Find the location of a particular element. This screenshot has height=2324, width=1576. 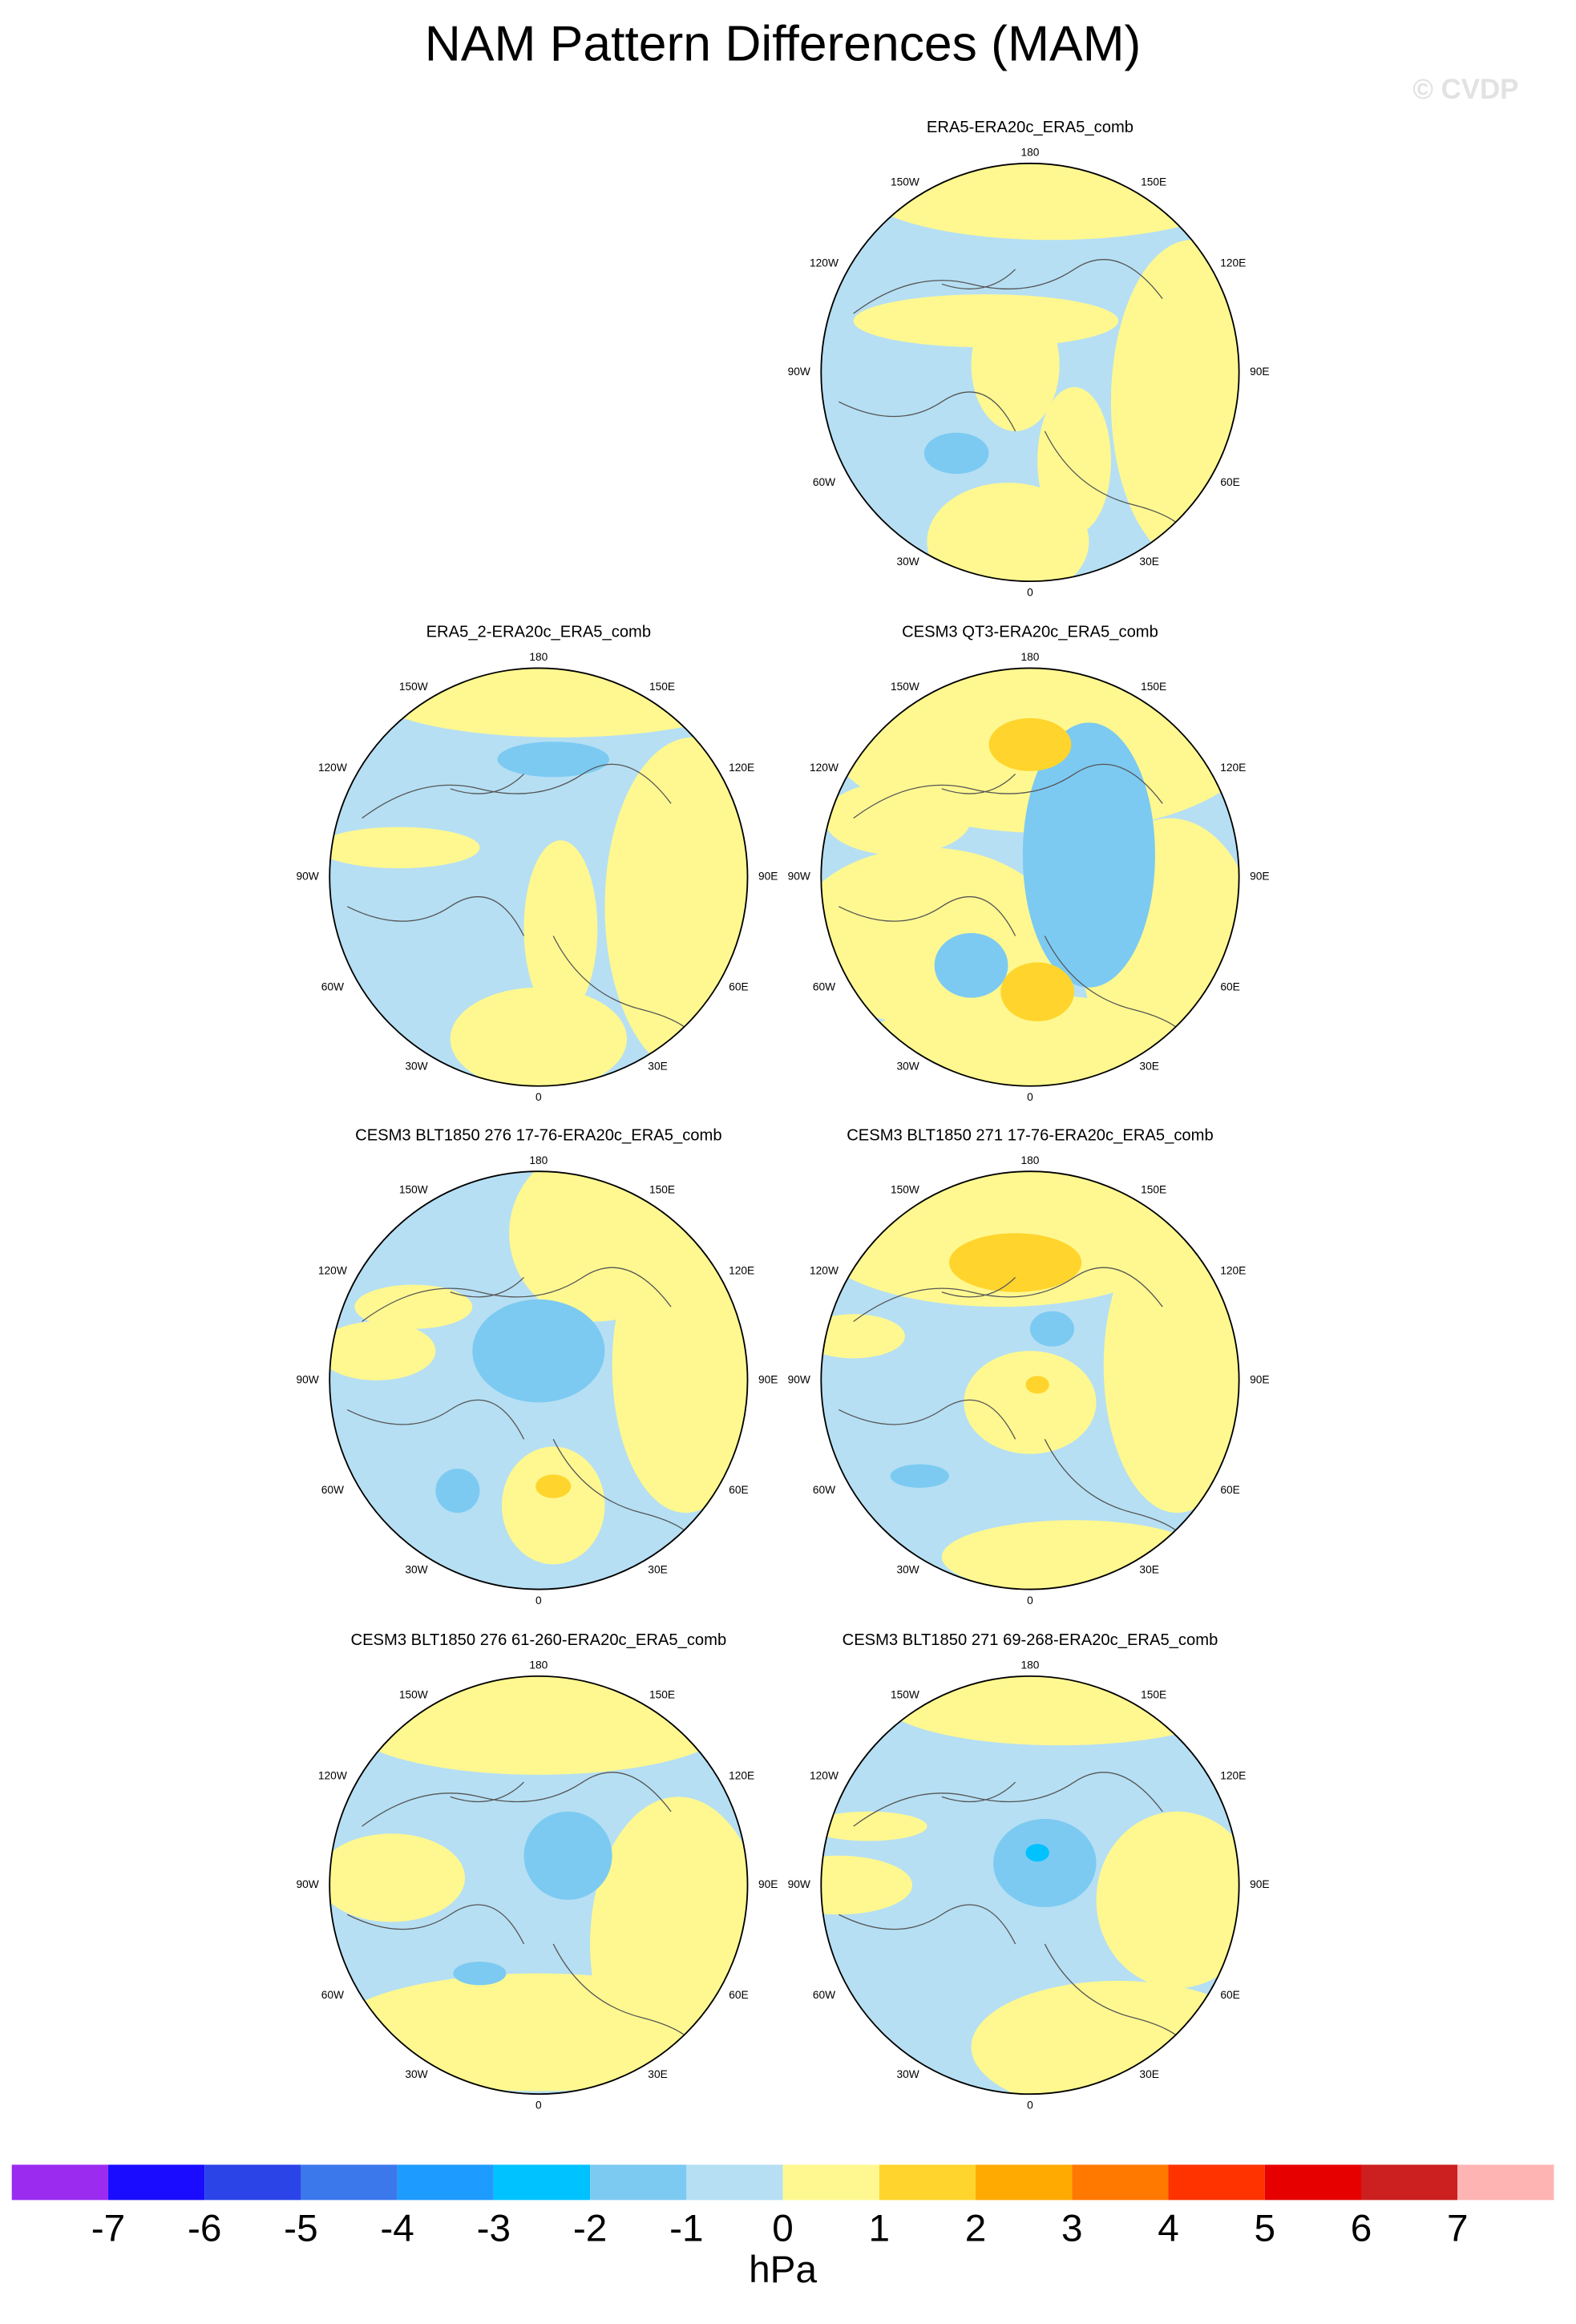

panel-title: CESM3 BLT1850 271 17-76-ERA20c_ERA5_comb is located at coordinates (1030, 1135).